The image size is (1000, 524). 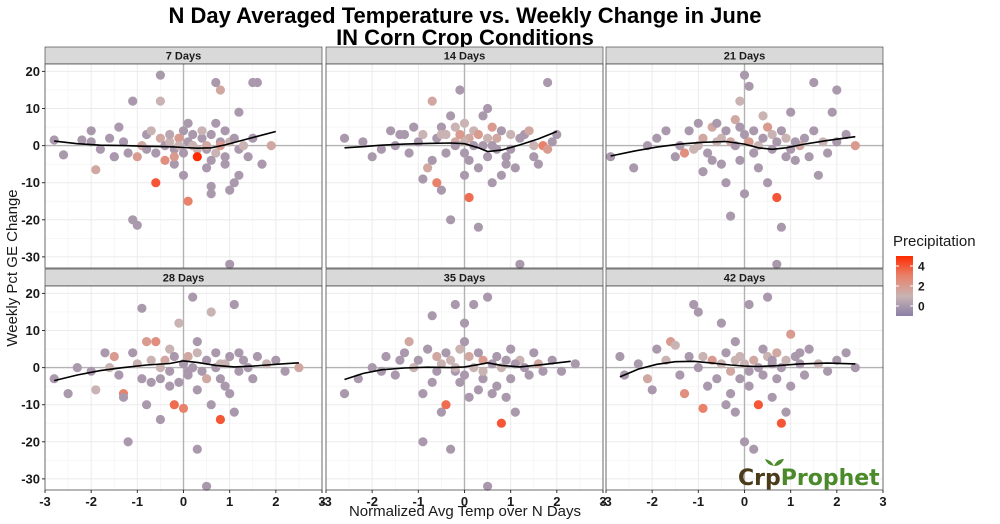 What do you see at coordinates (773, 478) in the screenshot?
I see `logo-text-part-2: p` at bounding box center [773, 478].